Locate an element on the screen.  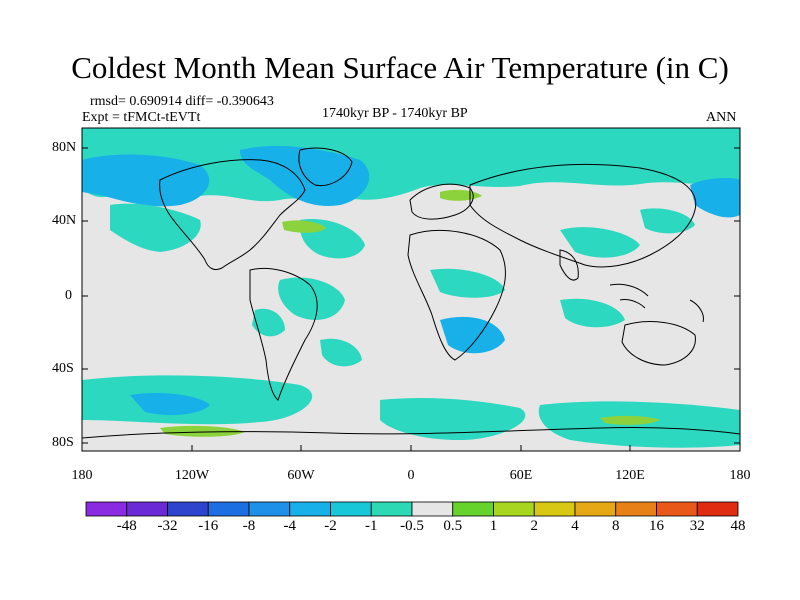
y-tick-80s: 80S is located at coordinates (63, 442).